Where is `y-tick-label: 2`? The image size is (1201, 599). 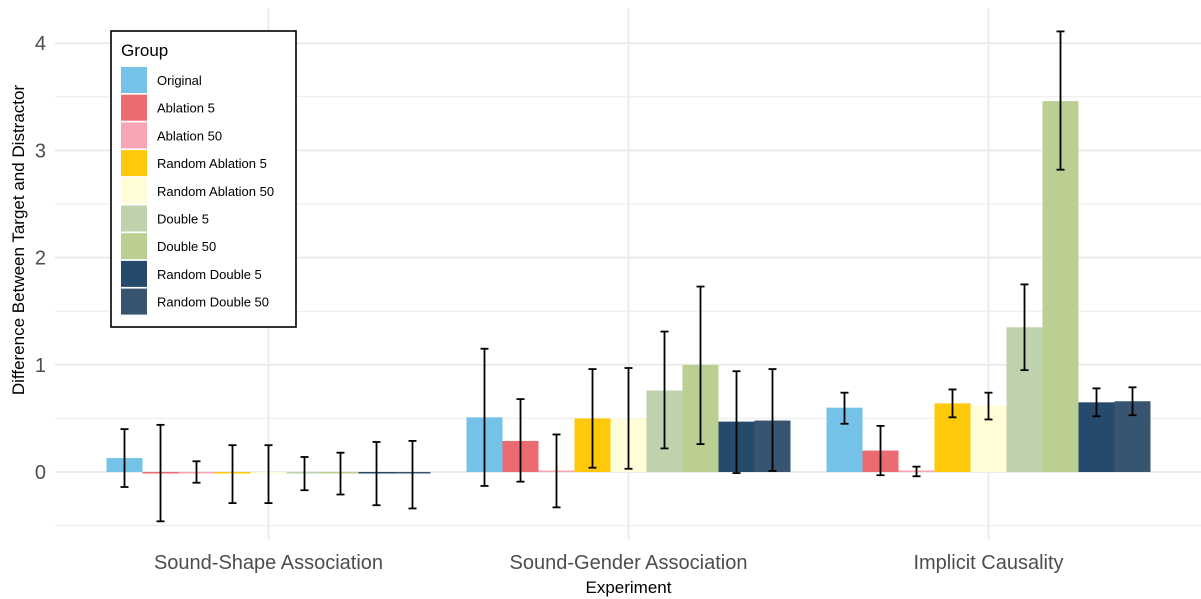
y-tick-label: 2 is located at coordinates (40, 259).